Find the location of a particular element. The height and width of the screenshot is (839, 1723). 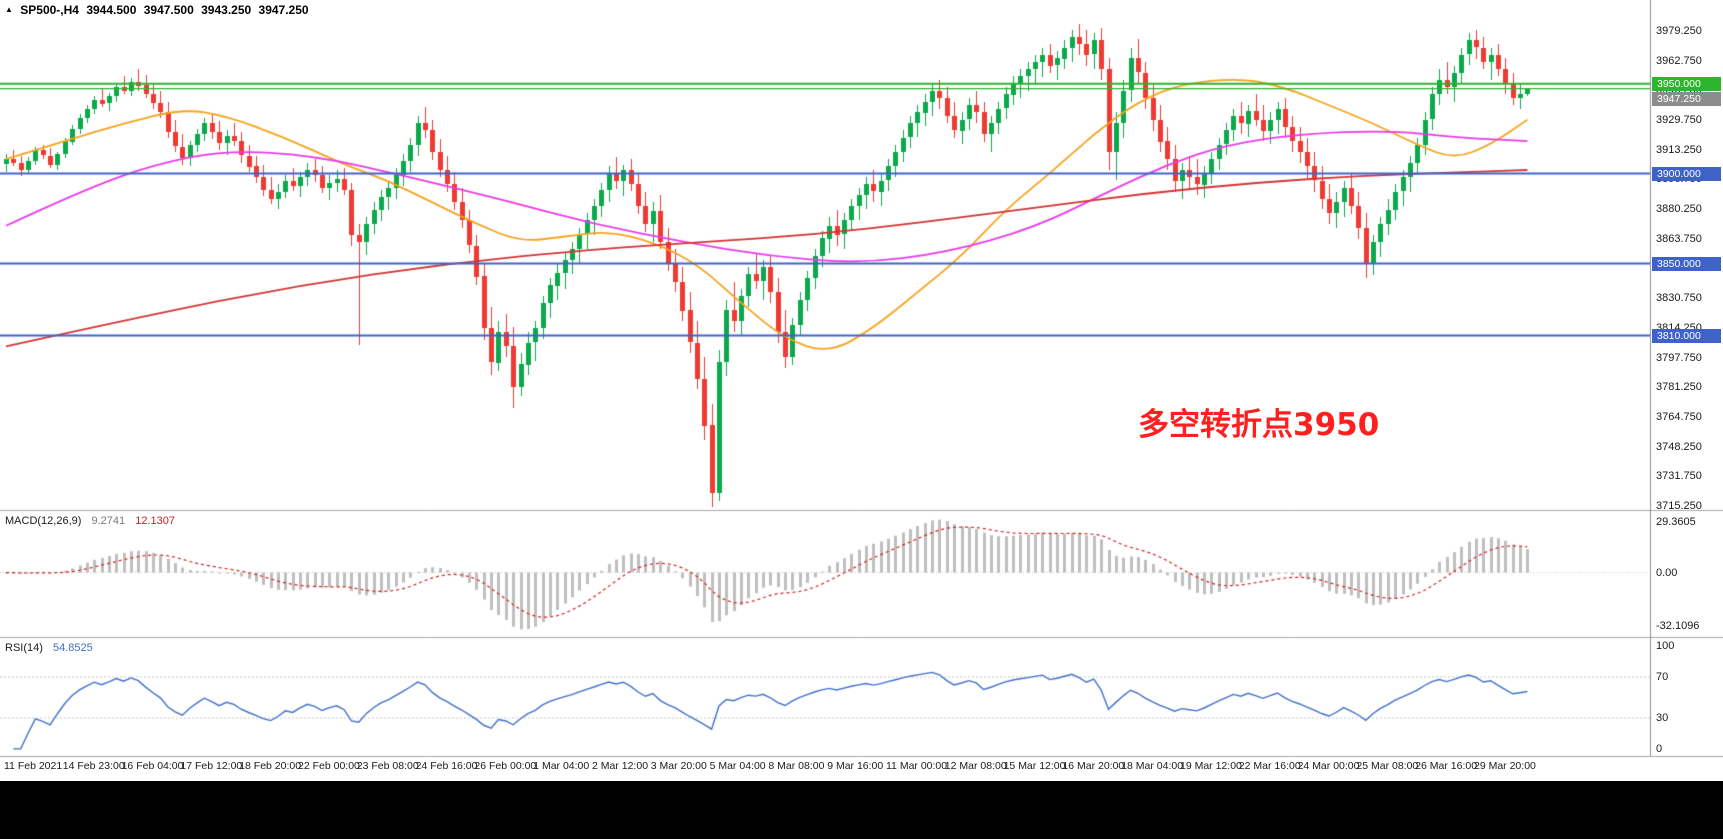

macd-axis-max: 29.3605 is located at coordinates (1676, 521).